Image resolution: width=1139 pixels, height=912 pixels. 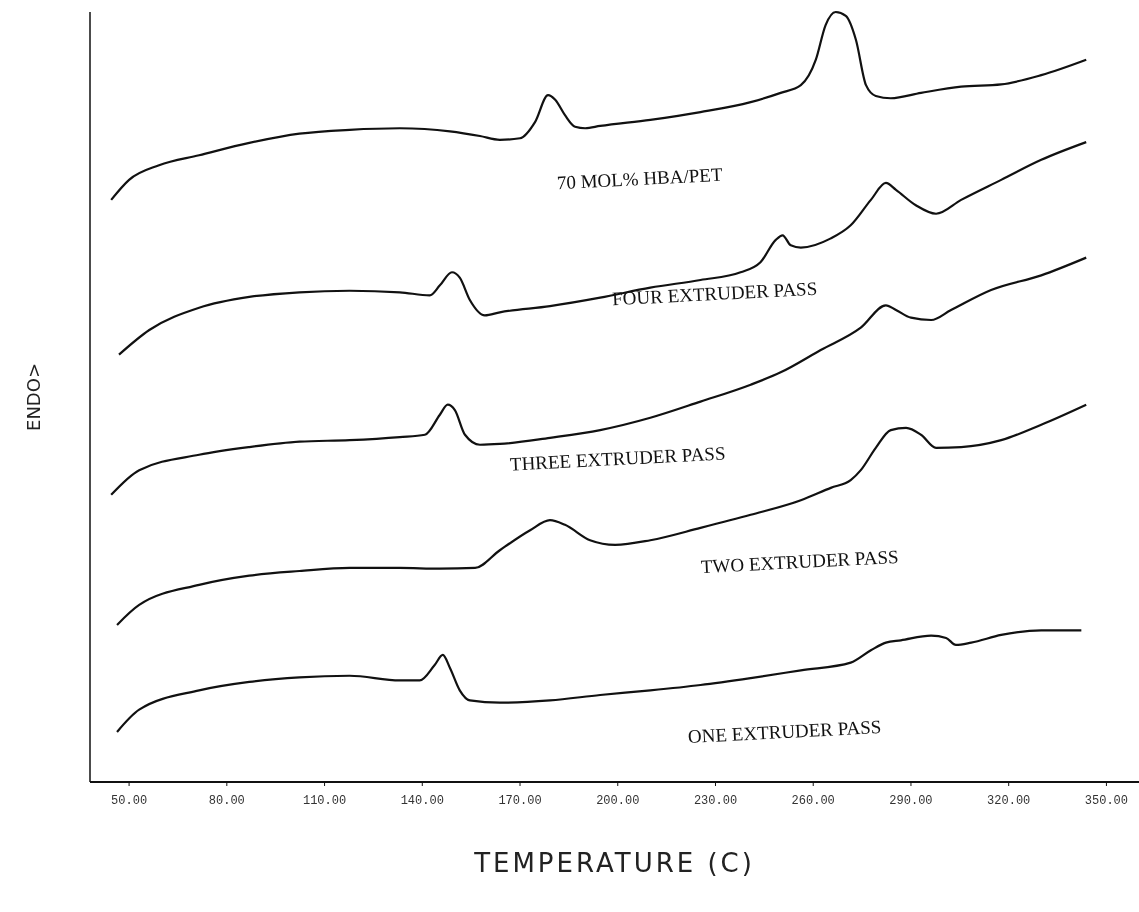 What do you see at coordinates (520, 801) in the screenshot?
I see `x-tick-label: 170.00` at bounding box center [520, 801].